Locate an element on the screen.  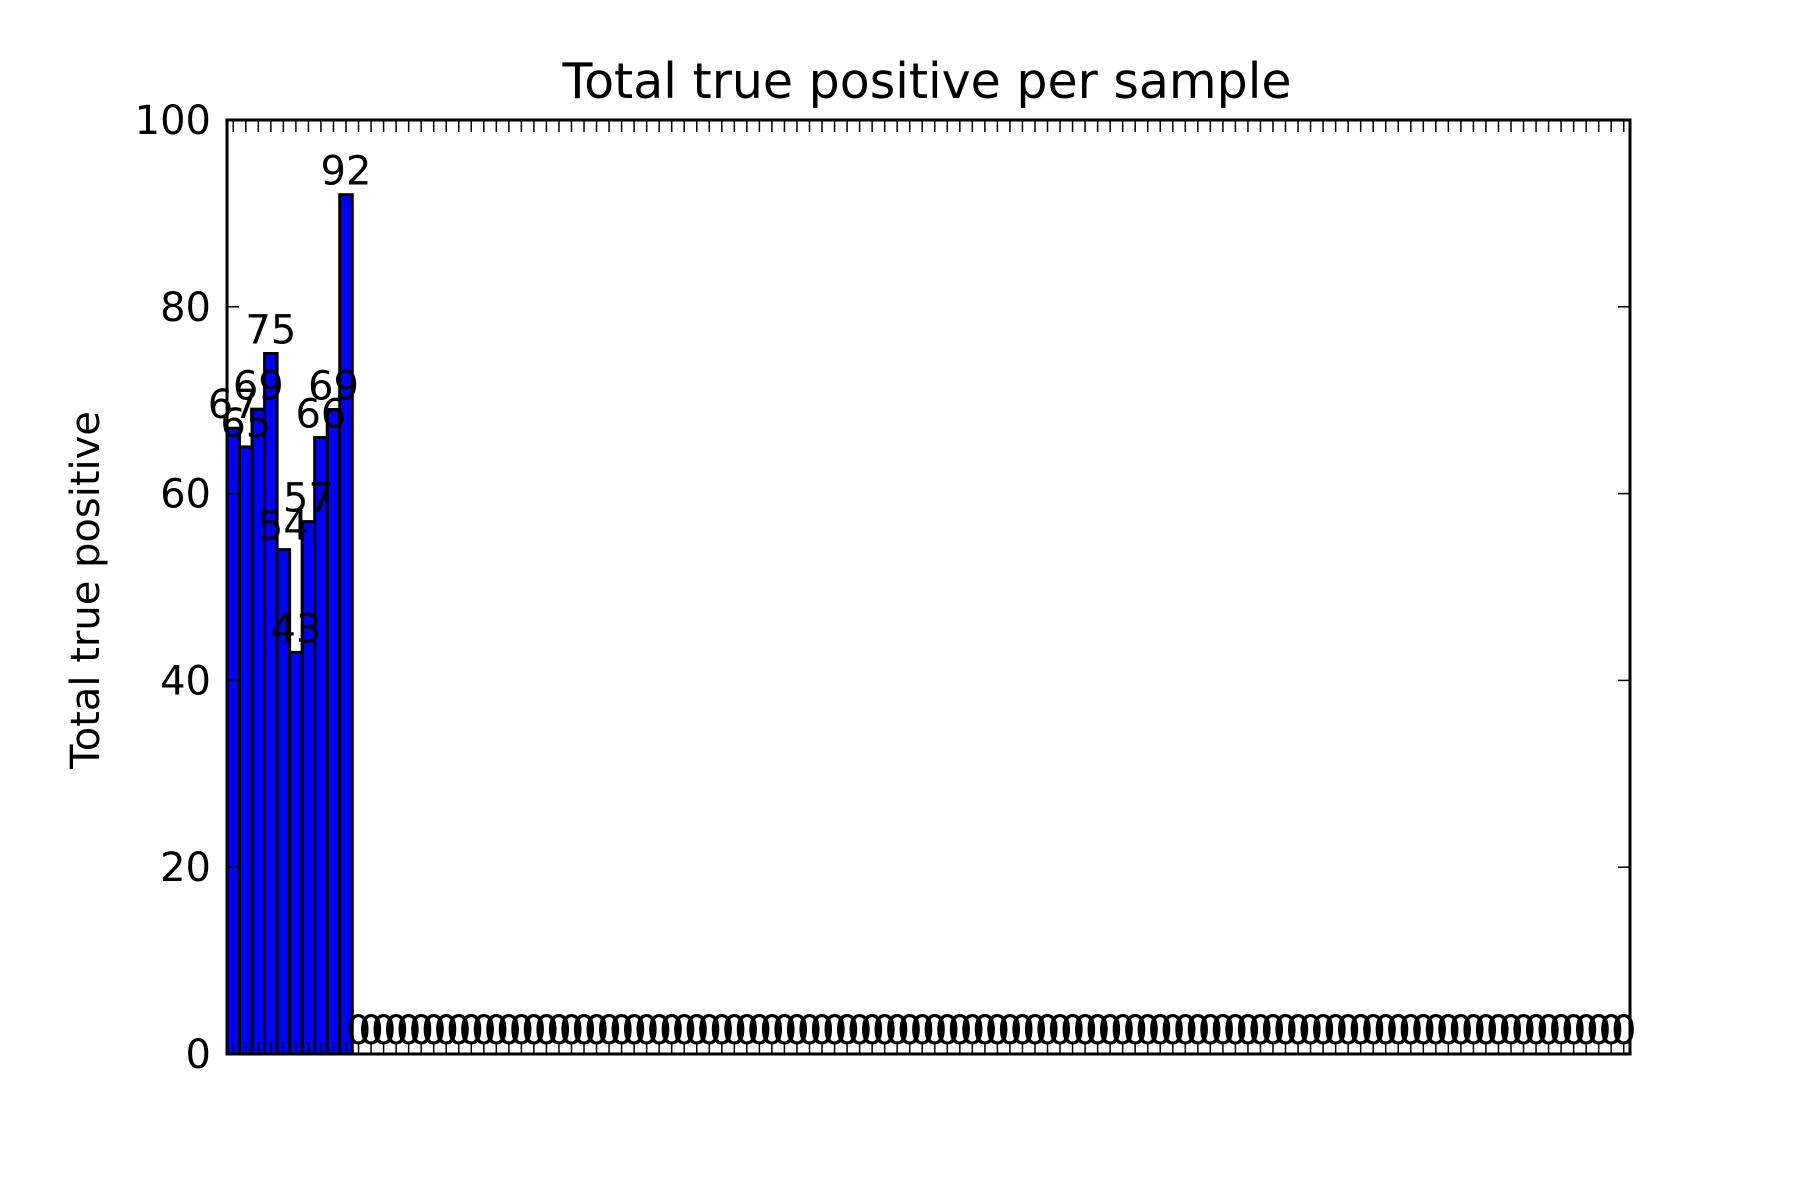
bars-layer is located at coordinates (289, 624).